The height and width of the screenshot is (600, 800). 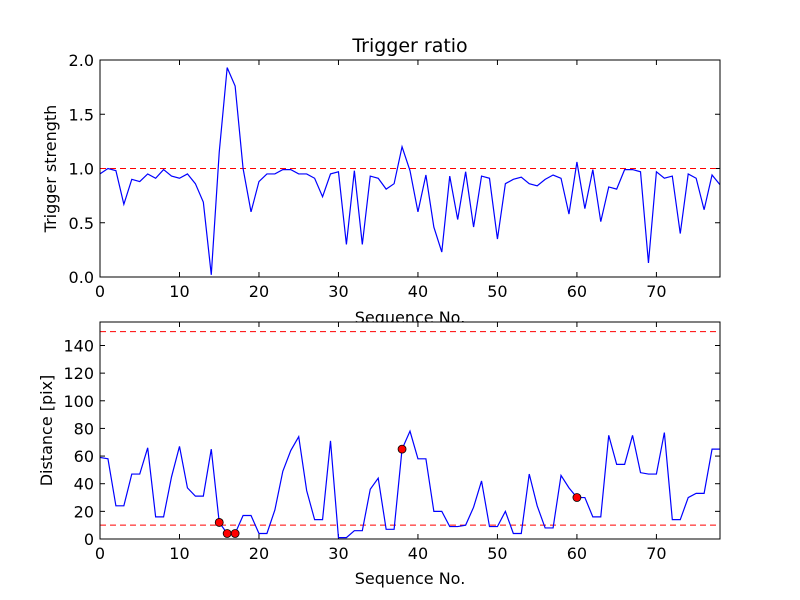 I want to click on trigger-ytick-label: 0.0, so click(x=81, y=277).